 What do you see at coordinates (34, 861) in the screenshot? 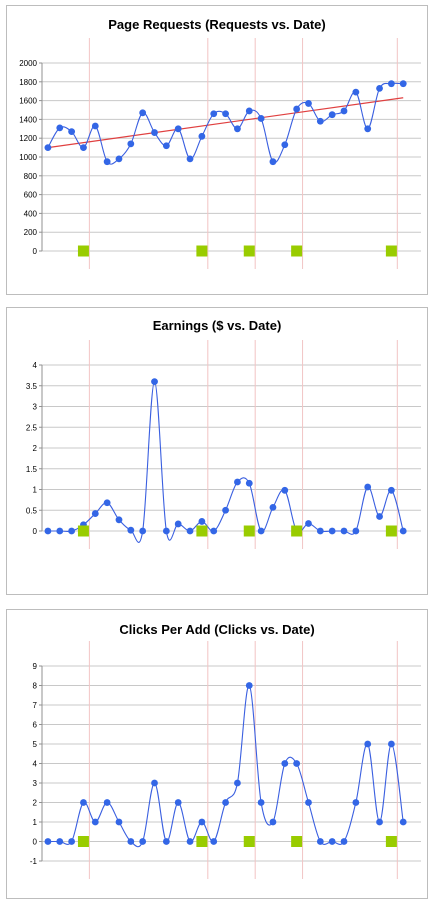
I see `y-tick-label: -1` at bounding box center [34, 861].